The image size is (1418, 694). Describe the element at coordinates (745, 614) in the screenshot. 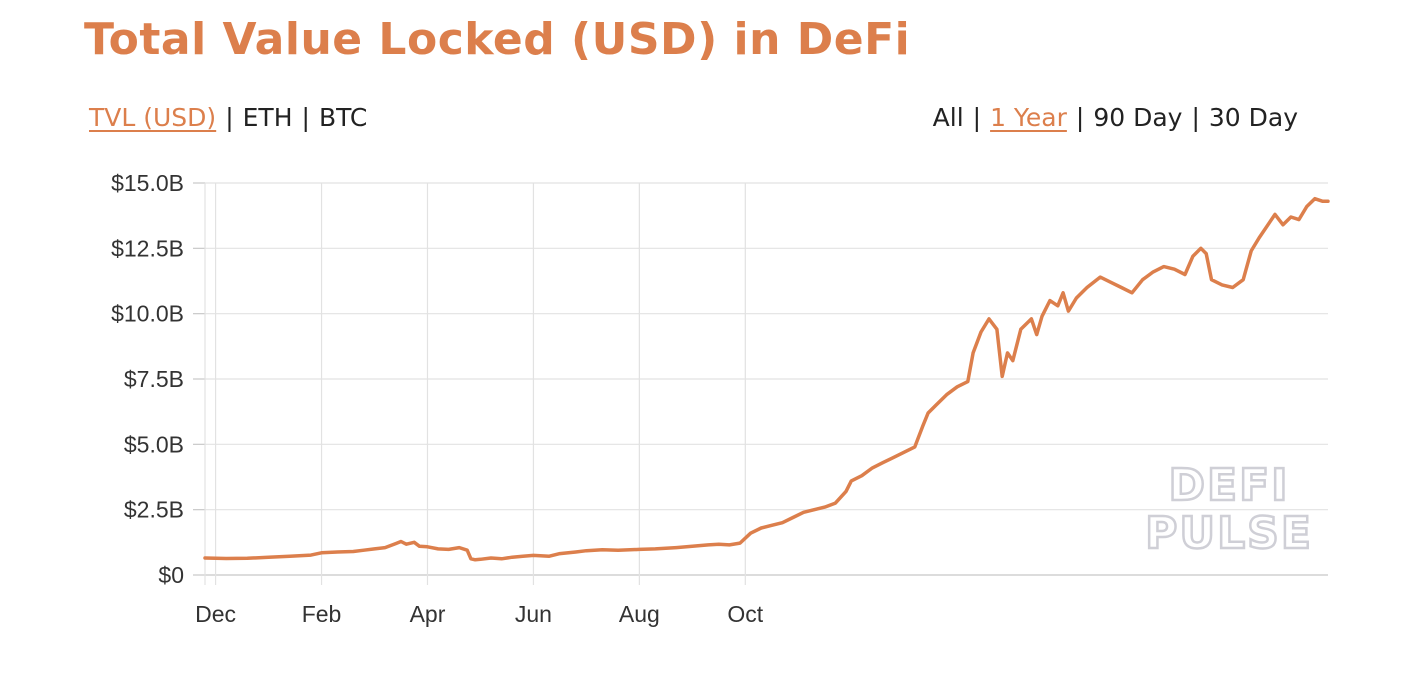

I see `x-tick-label: Oct` at that location.